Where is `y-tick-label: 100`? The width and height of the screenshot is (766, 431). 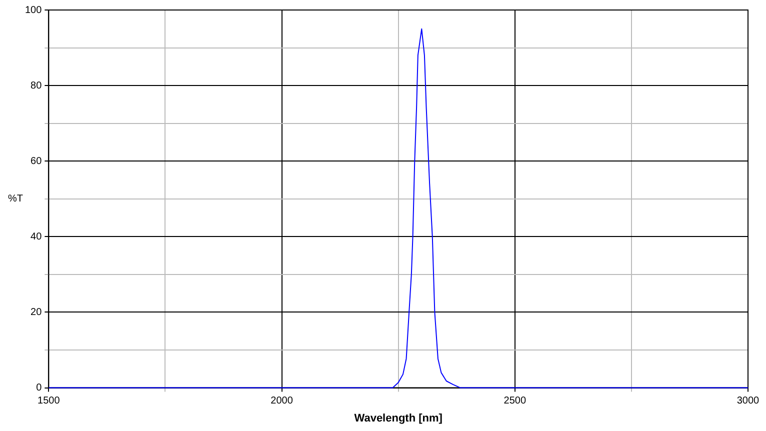 y-tick-label: 100 is located at coordinates (33, 10).